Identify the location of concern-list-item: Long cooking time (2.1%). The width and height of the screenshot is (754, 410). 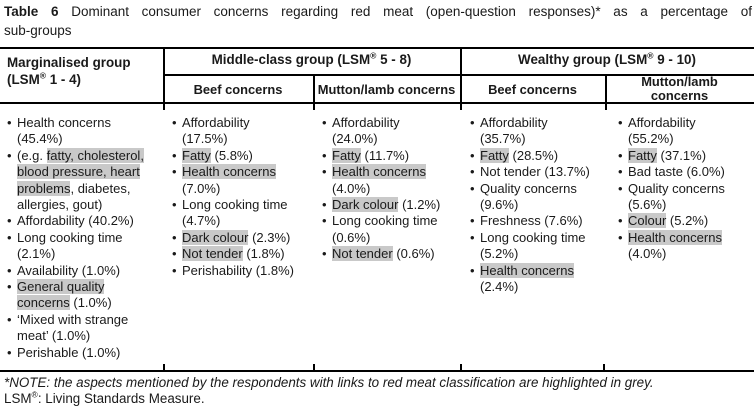
(83, 246).